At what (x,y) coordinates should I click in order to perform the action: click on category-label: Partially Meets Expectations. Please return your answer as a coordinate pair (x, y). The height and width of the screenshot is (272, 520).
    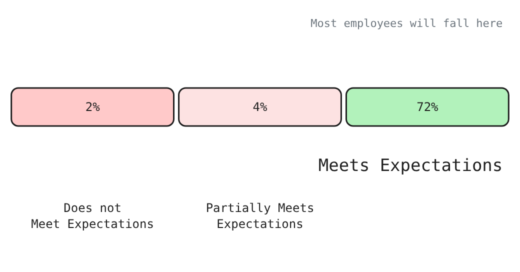
    Looking at the image, I should click on (260, 216).